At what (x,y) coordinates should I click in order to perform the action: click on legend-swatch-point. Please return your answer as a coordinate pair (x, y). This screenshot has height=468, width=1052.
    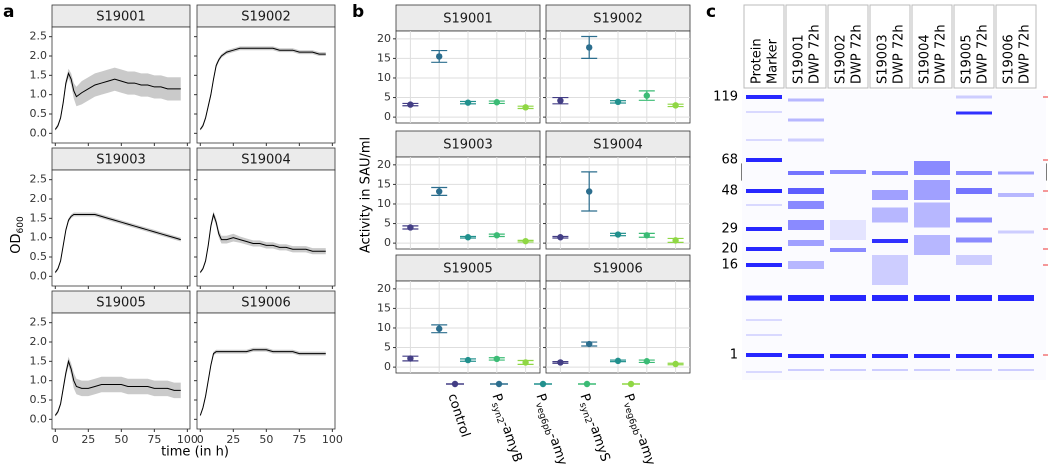
    Looking at the image, I should click on (455, 384).